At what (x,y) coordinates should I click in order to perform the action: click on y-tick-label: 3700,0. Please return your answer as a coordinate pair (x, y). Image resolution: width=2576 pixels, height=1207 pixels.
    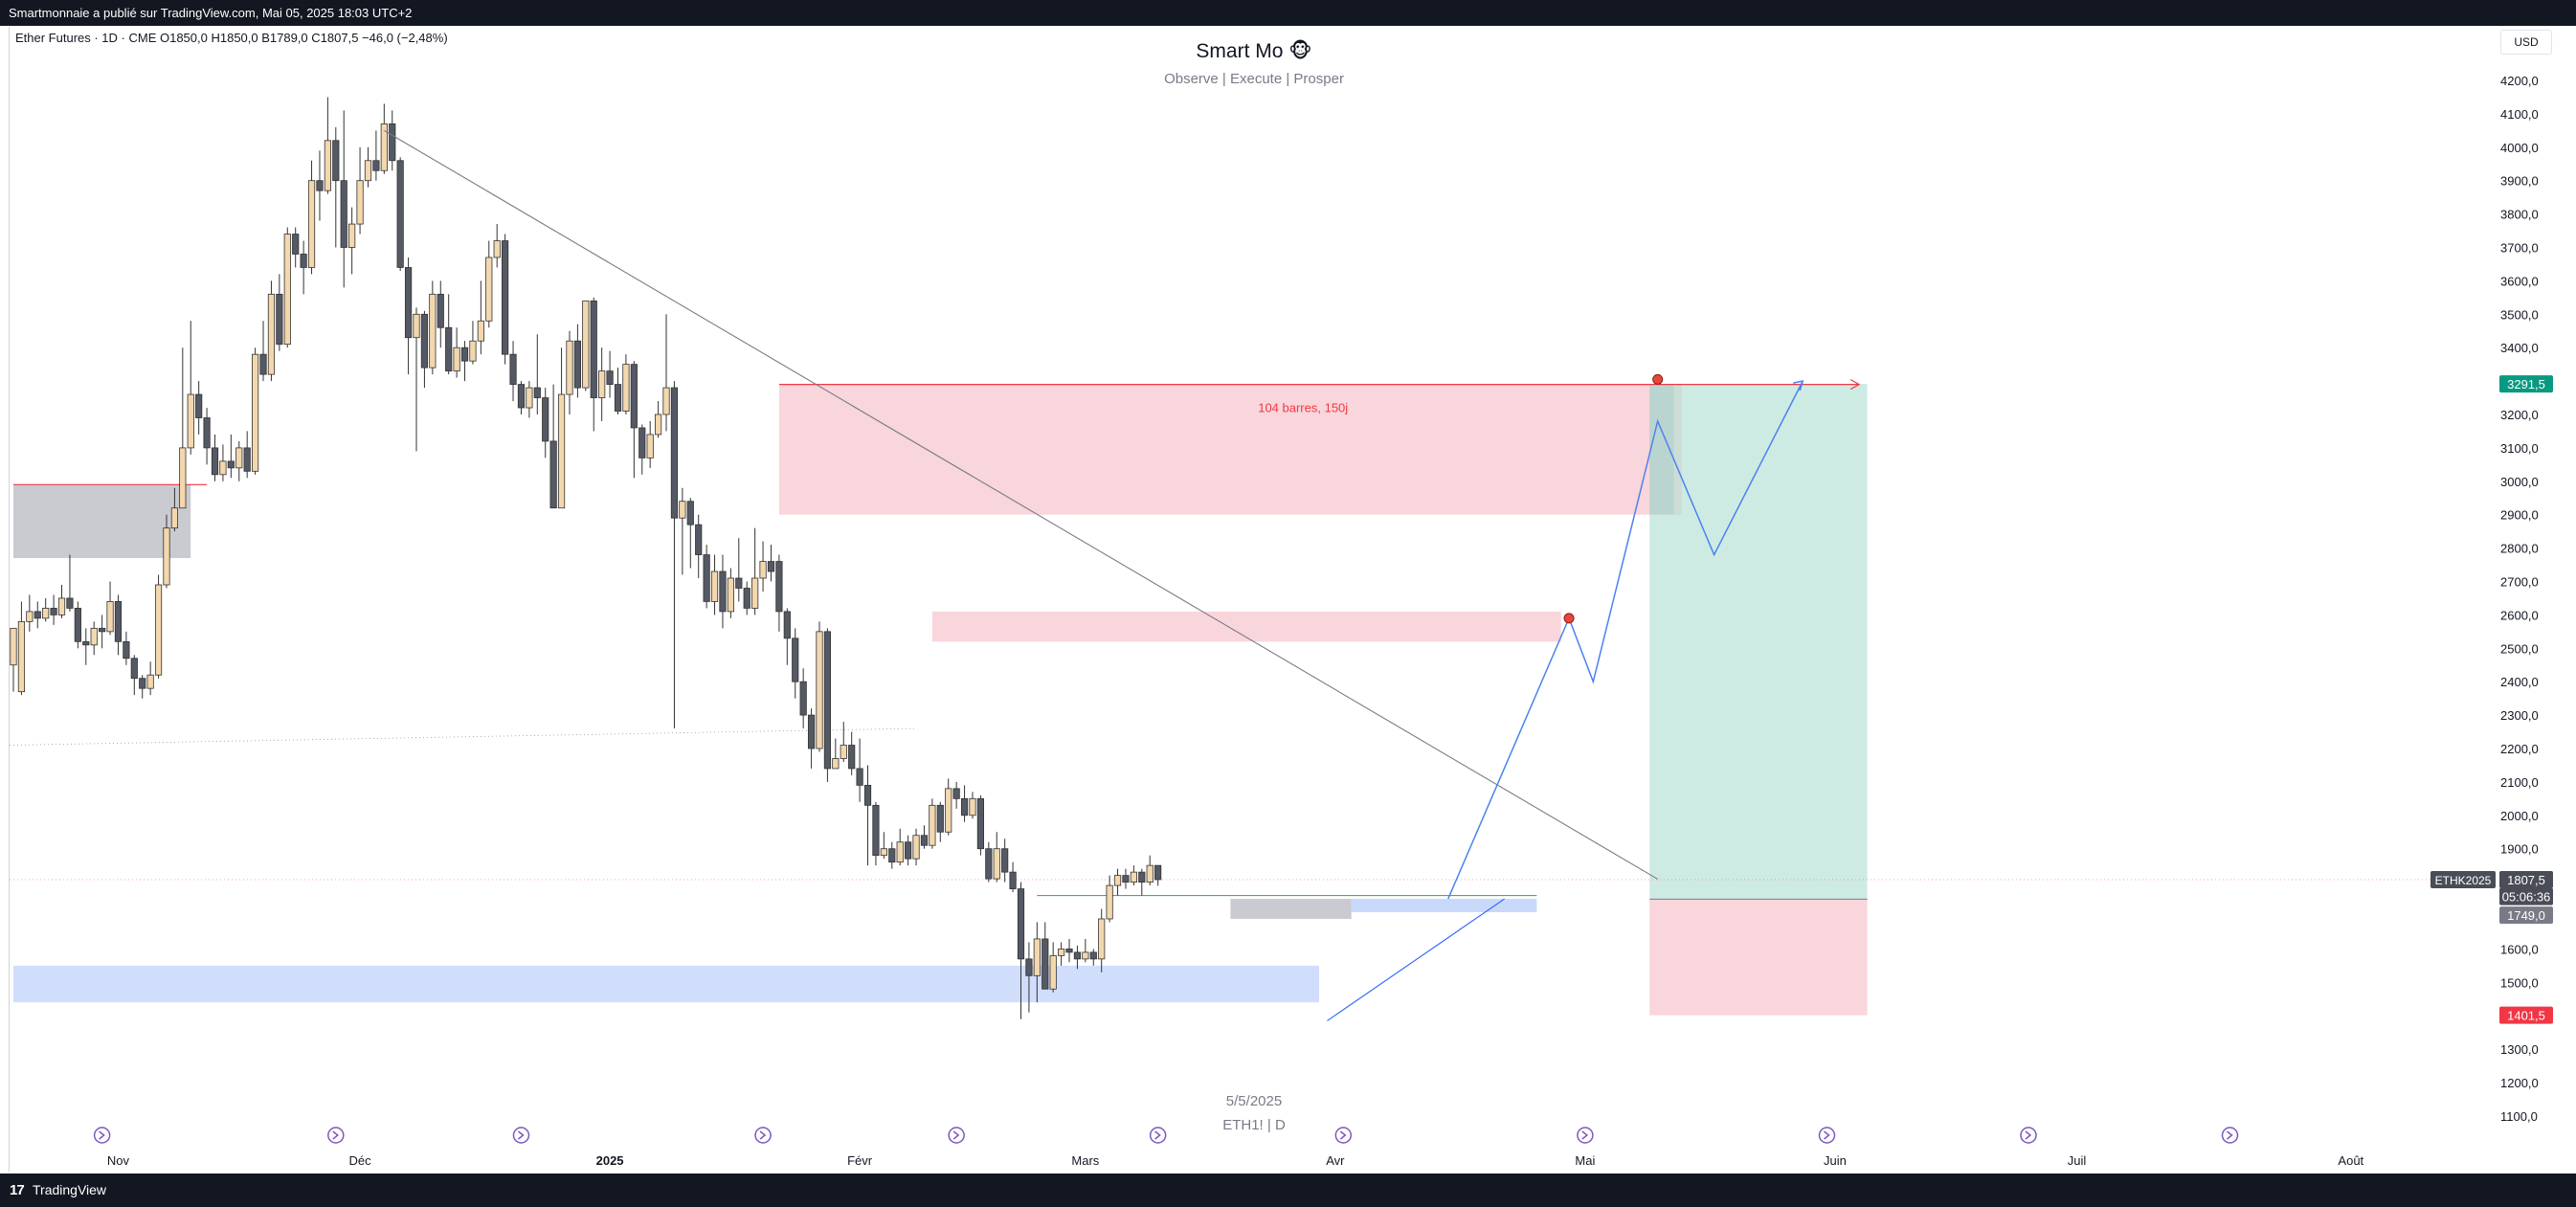
    Looking at the image, I should click on (2520, 249).